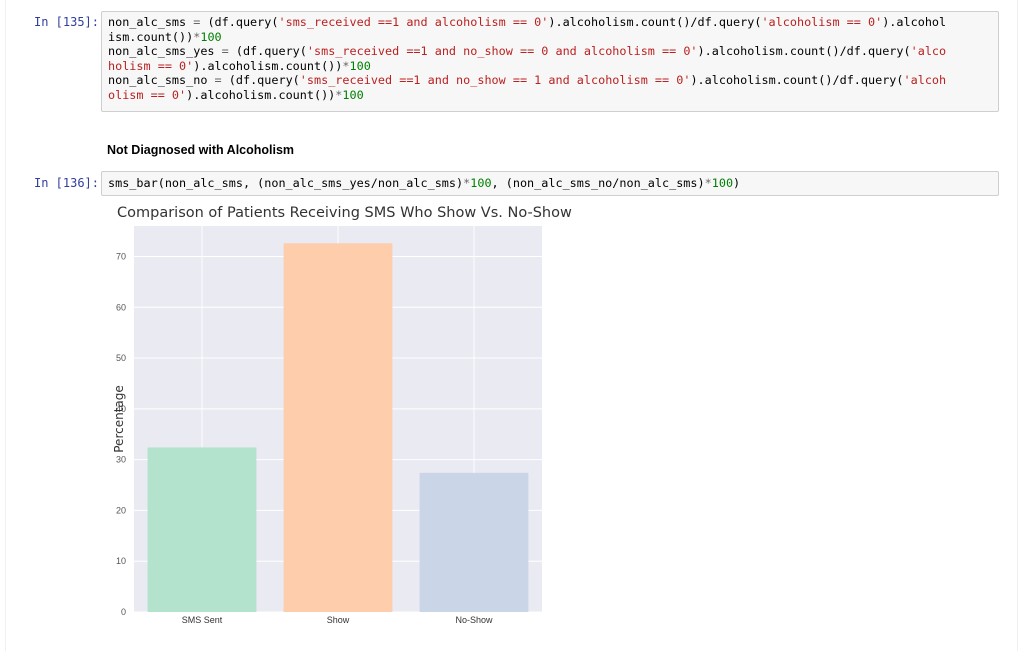 The image size is (1023, 651). What do you see at coordinates (822, 22) in the screenshot?
I see `code-token: 'alcoholism == 0'` at bounding box center [822, 22].